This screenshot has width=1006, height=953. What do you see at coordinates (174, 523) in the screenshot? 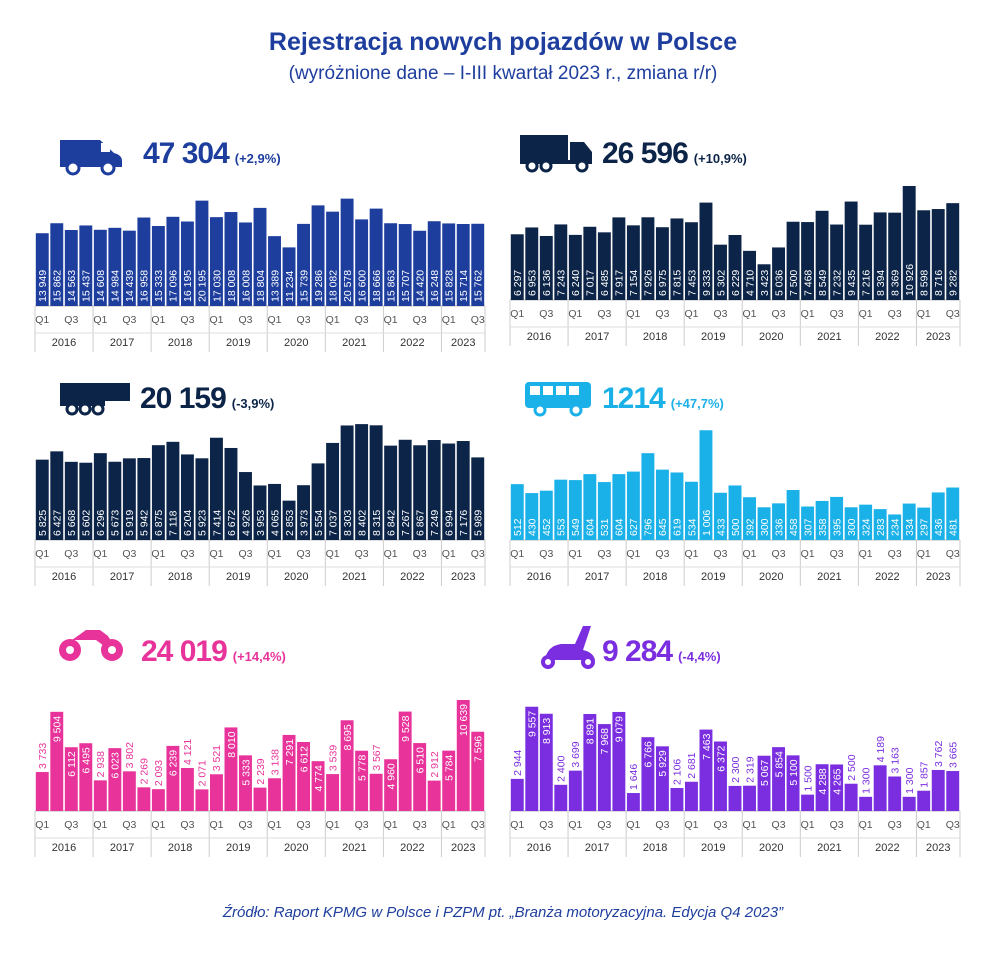
I see `value-label: 7 118` at bounding box center [174, 523].